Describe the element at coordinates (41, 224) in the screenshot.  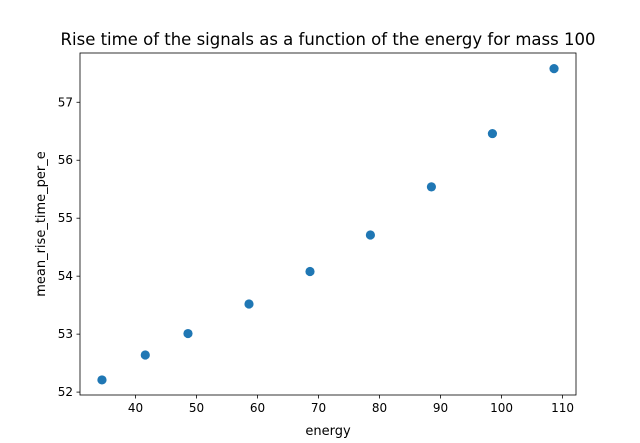
I see `y-axis-label: mean_rise_time_per_e` at that location.